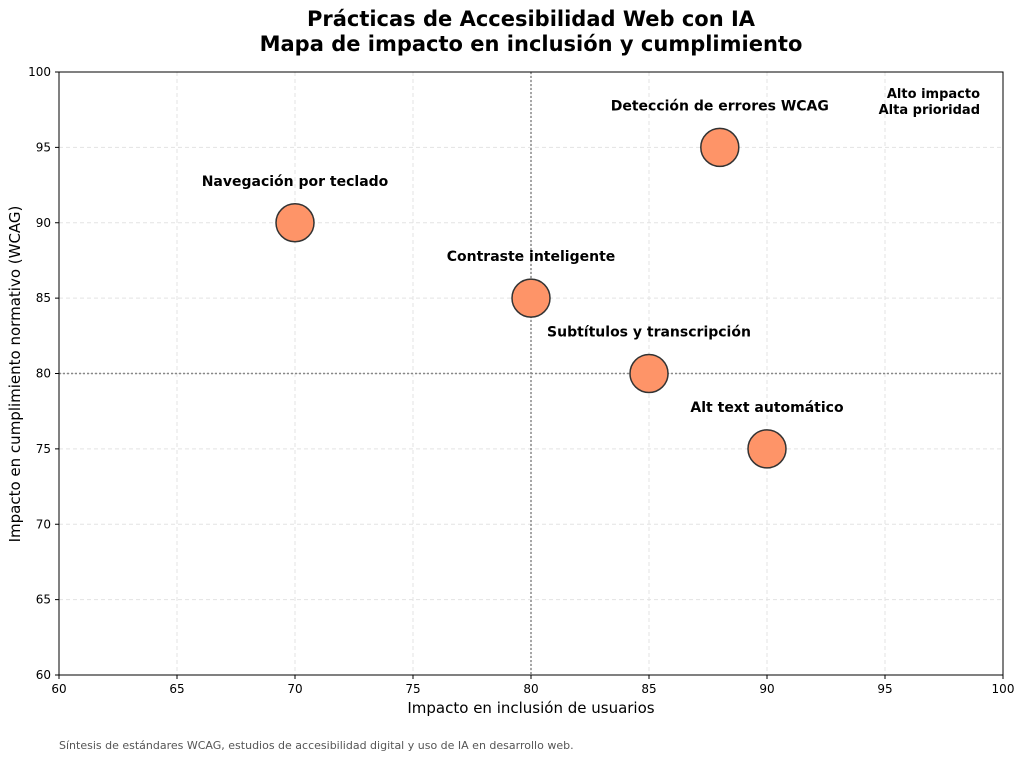 This screenshot has width=1024, height=763. Describe the element at coordinates (412, 689) in the screenshot. I see `x-tick-label: 75` at that location.